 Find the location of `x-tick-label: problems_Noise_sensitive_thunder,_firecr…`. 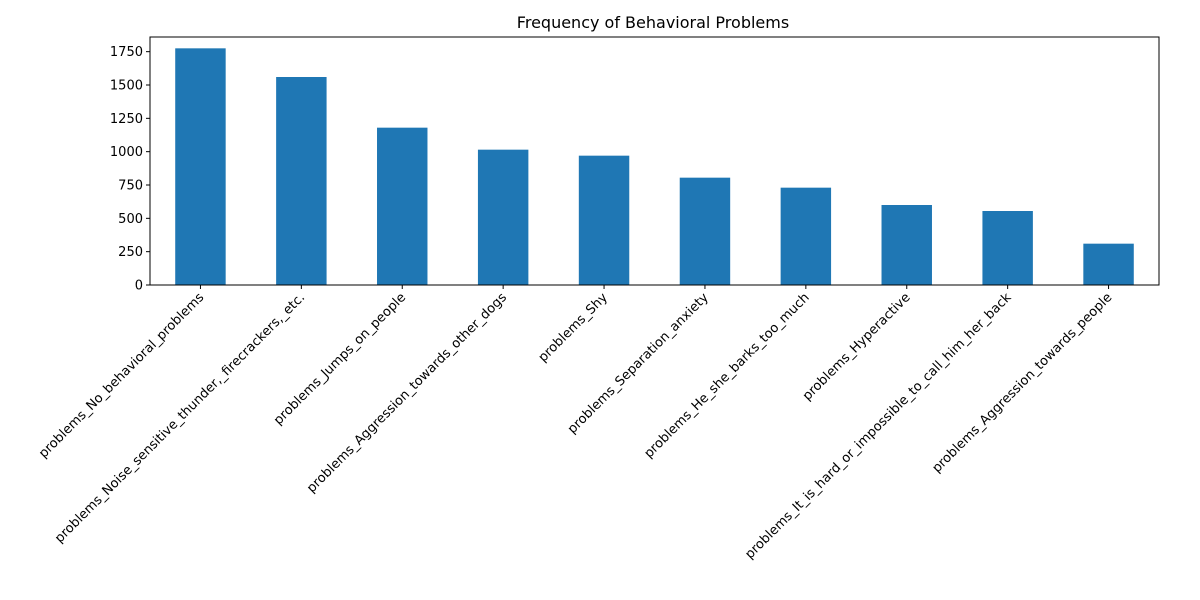

x-tick-label: problems_Noise_sensitive_thunder,_firecr… is located at coordinates (180, 418).